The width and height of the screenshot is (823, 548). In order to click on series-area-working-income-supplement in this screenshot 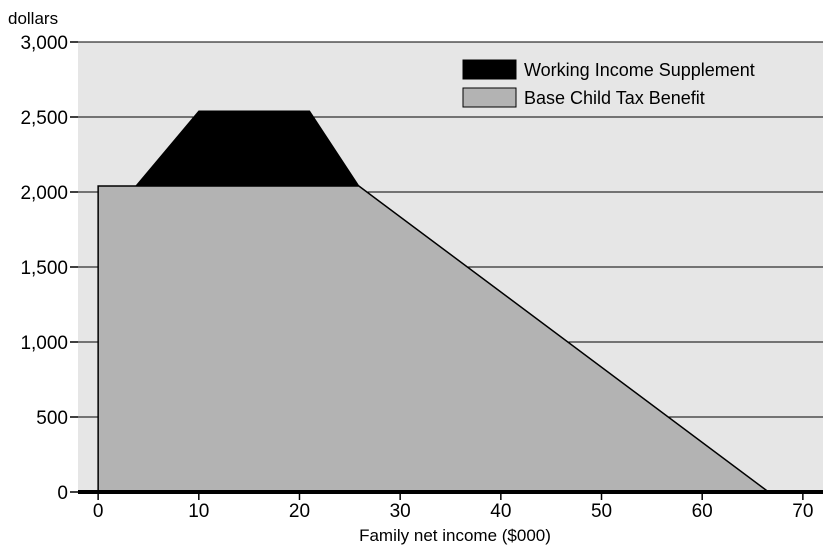, I will do `click(247, 148)`.